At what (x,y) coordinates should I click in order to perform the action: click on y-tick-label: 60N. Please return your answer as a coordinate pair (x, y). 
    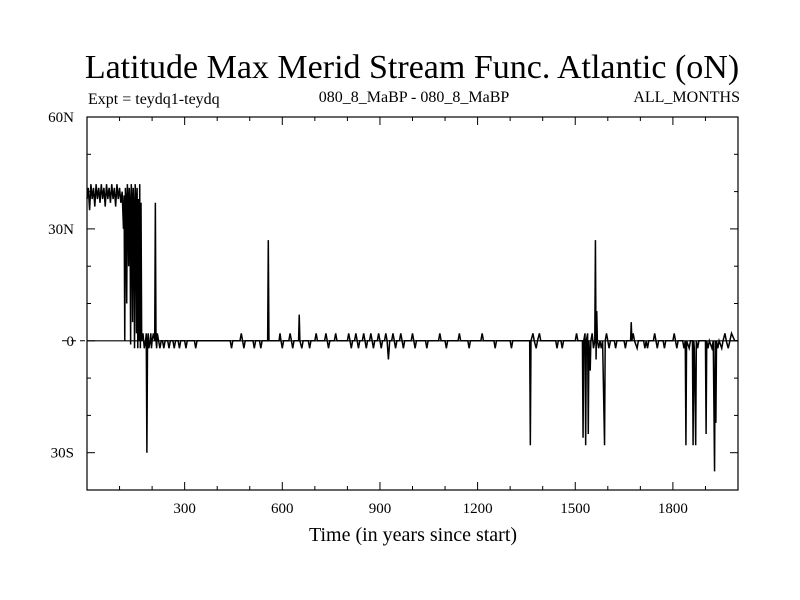
    Looking at the image, I should click on (61, 118).